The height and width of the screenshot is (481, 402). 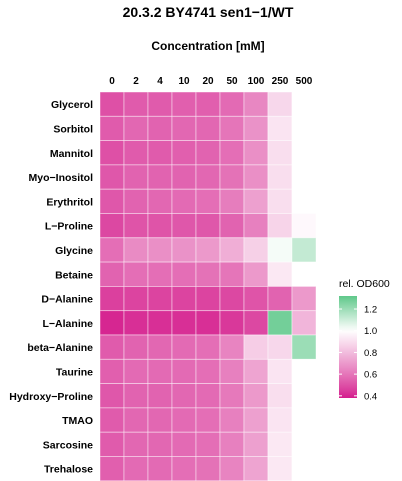 I want to click on x-axis-title: Concentration [mM], so click(x=207, y=46).